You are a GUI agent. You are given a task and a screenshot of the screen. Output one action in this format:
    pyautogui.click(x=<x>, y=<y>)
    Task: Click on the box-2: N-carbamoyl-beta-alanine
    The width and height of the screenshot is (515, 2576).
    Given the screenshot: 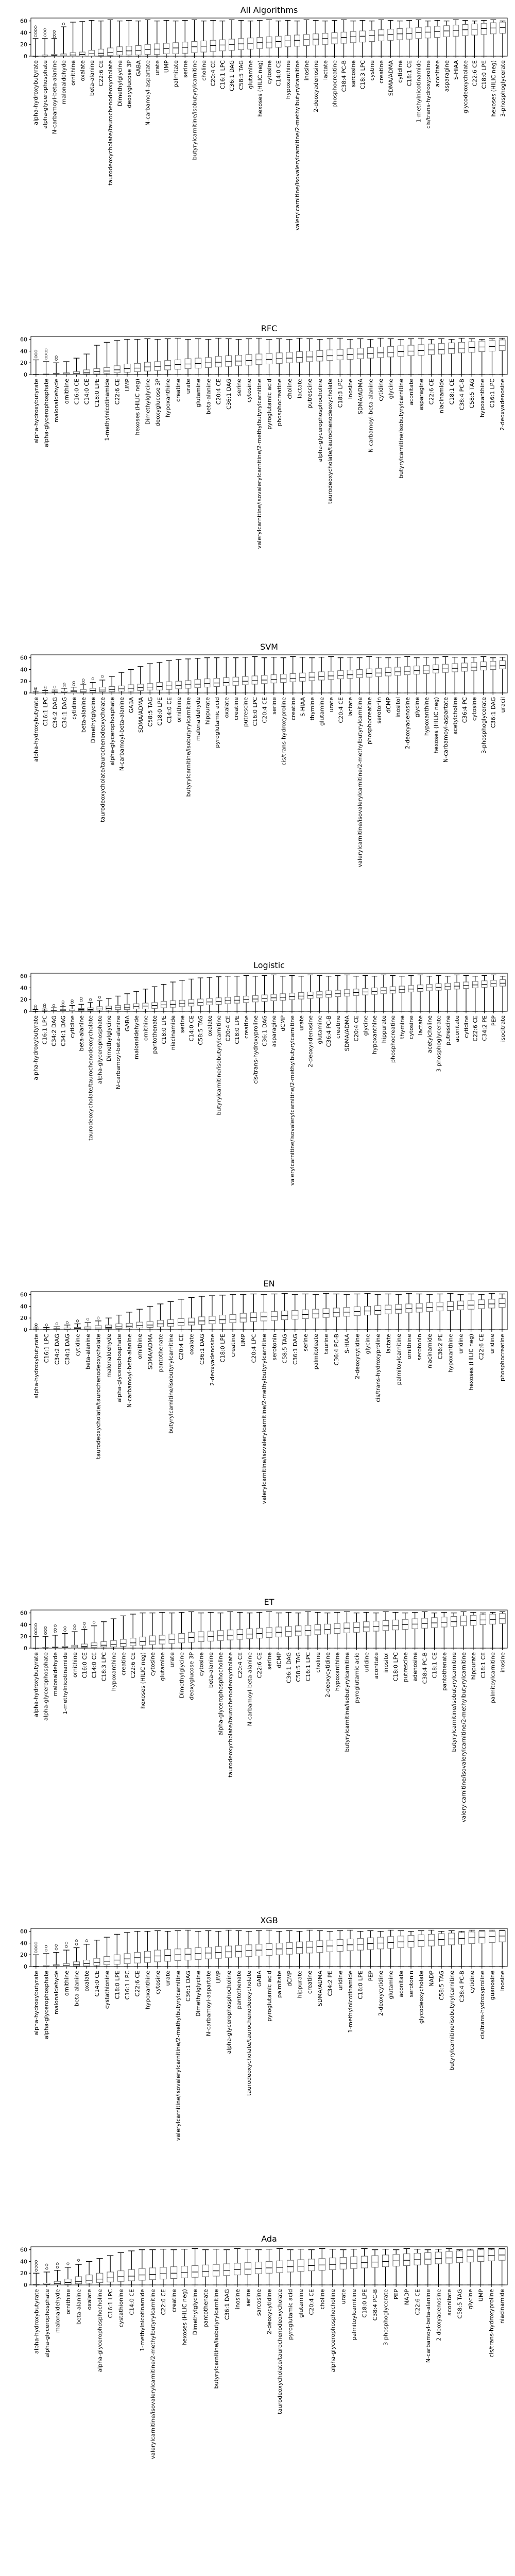 What is the action you would take?
    pyautogui.click(x=54, y=82)
    